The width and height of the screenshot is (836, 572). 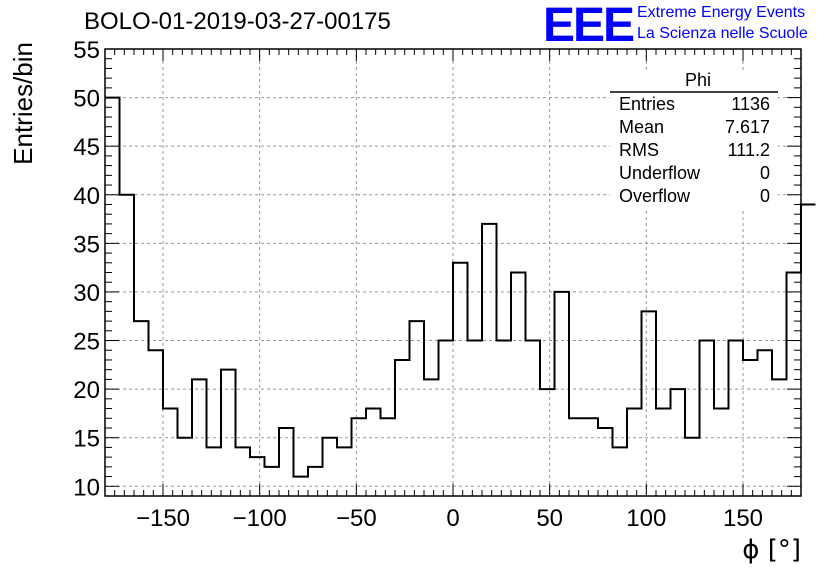 What do you see at coordinates (86, 439) in the screenshot?
I see `y-tick-label: 15` at bounding box center [86, 439].